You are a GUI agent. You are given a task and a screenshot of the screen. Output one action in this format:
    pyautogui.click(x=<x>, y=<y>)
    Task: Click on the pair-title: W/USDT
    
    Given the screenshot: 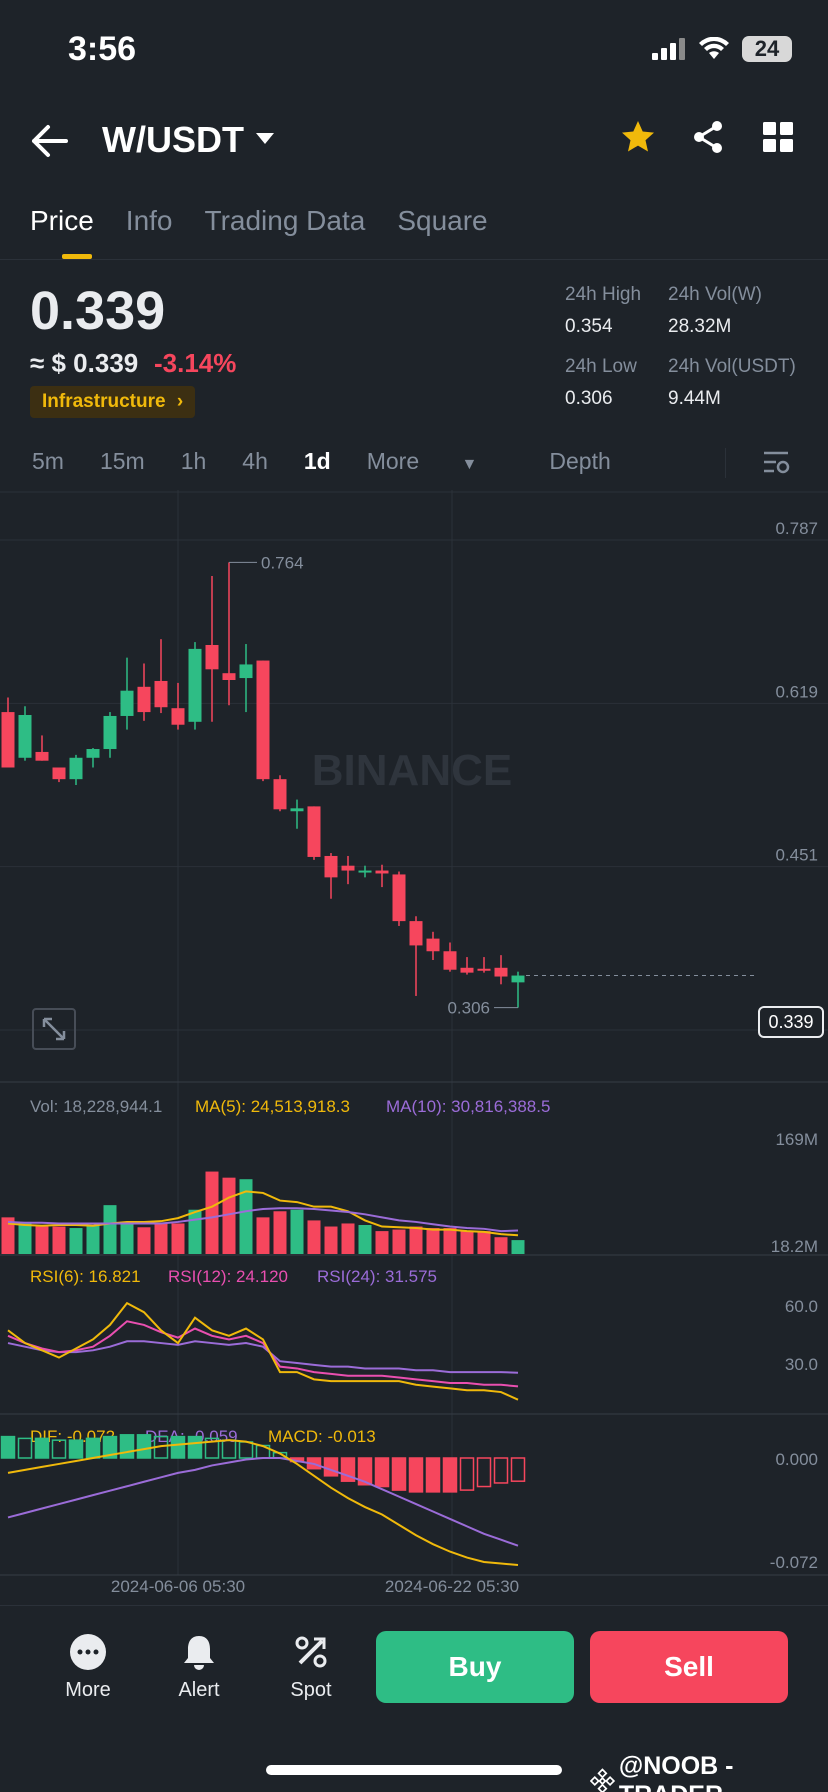 What is the action you would take?
    pyautogui.click(x=173, y=139)
    